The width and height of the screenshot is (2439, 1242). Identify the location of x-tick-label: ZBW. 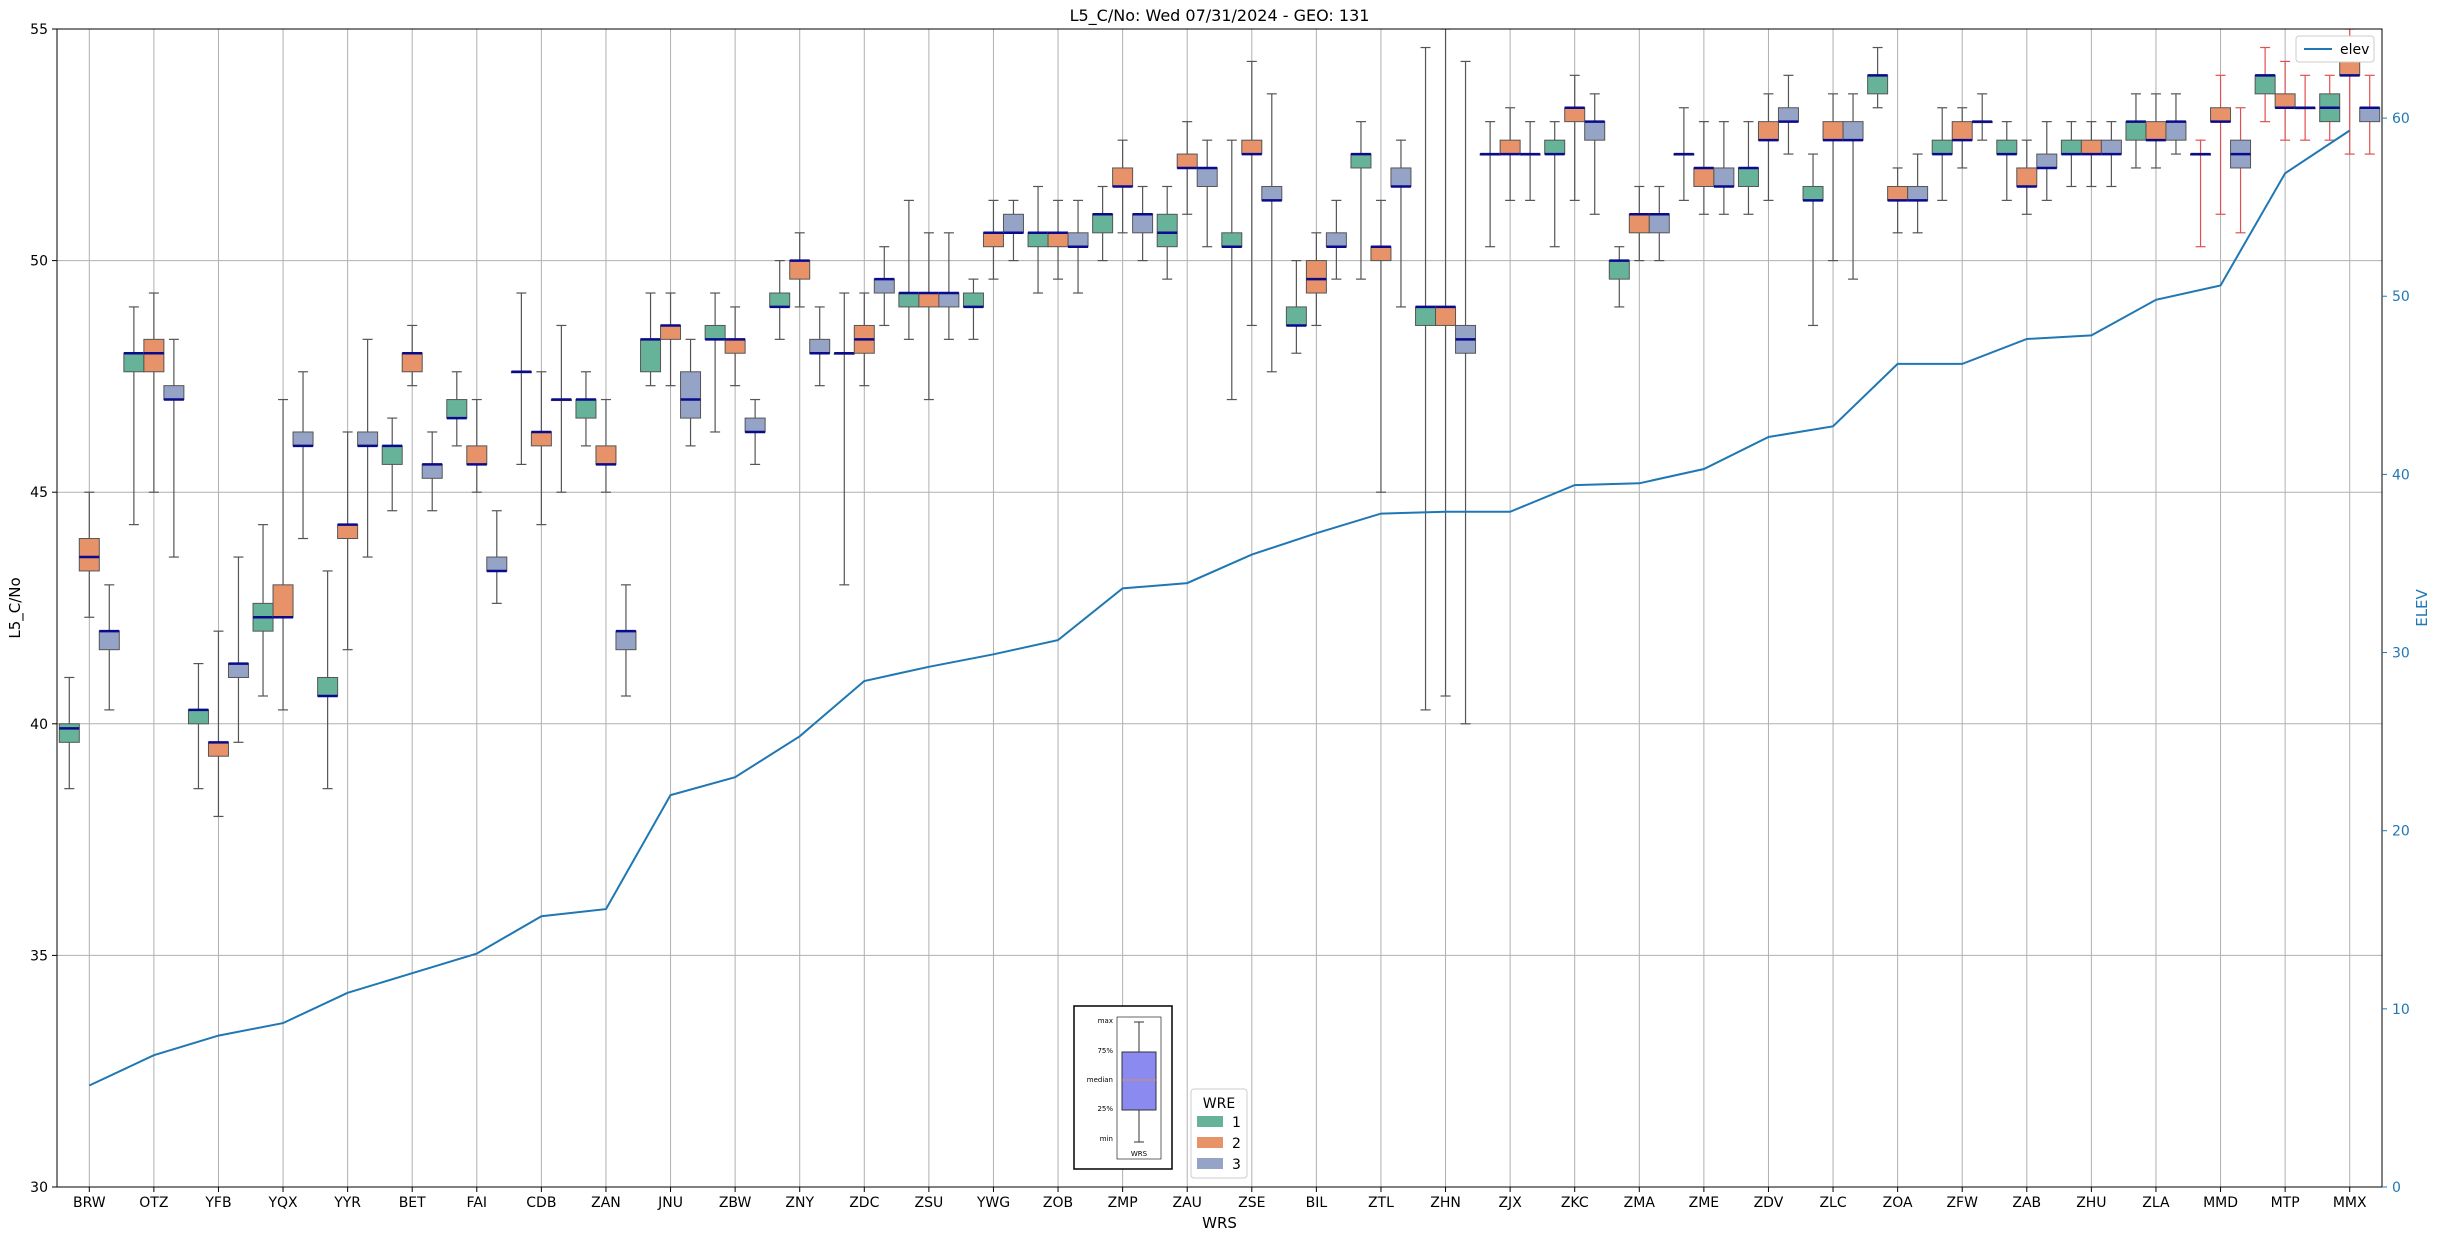
(735, 1203).